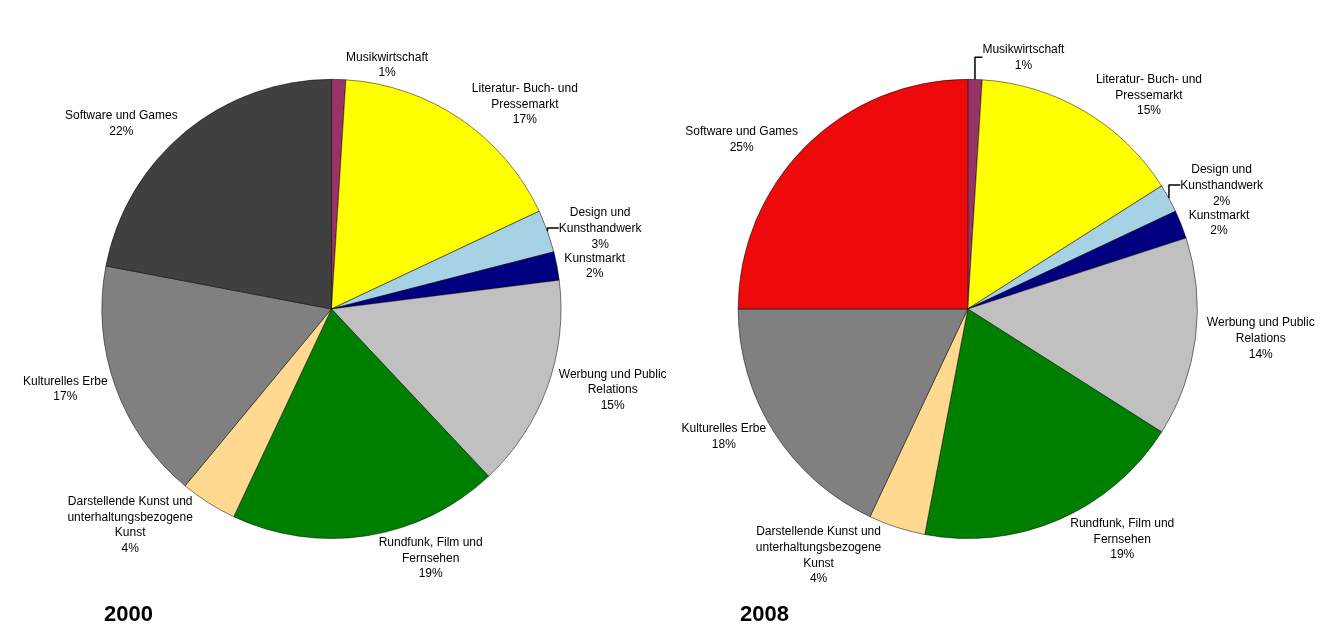 This screenshot has height=627, width=1332. What do you see at coordinates (128, 613) in the screenshot?
I see `text: 2000` at bounding box center [128, 613].